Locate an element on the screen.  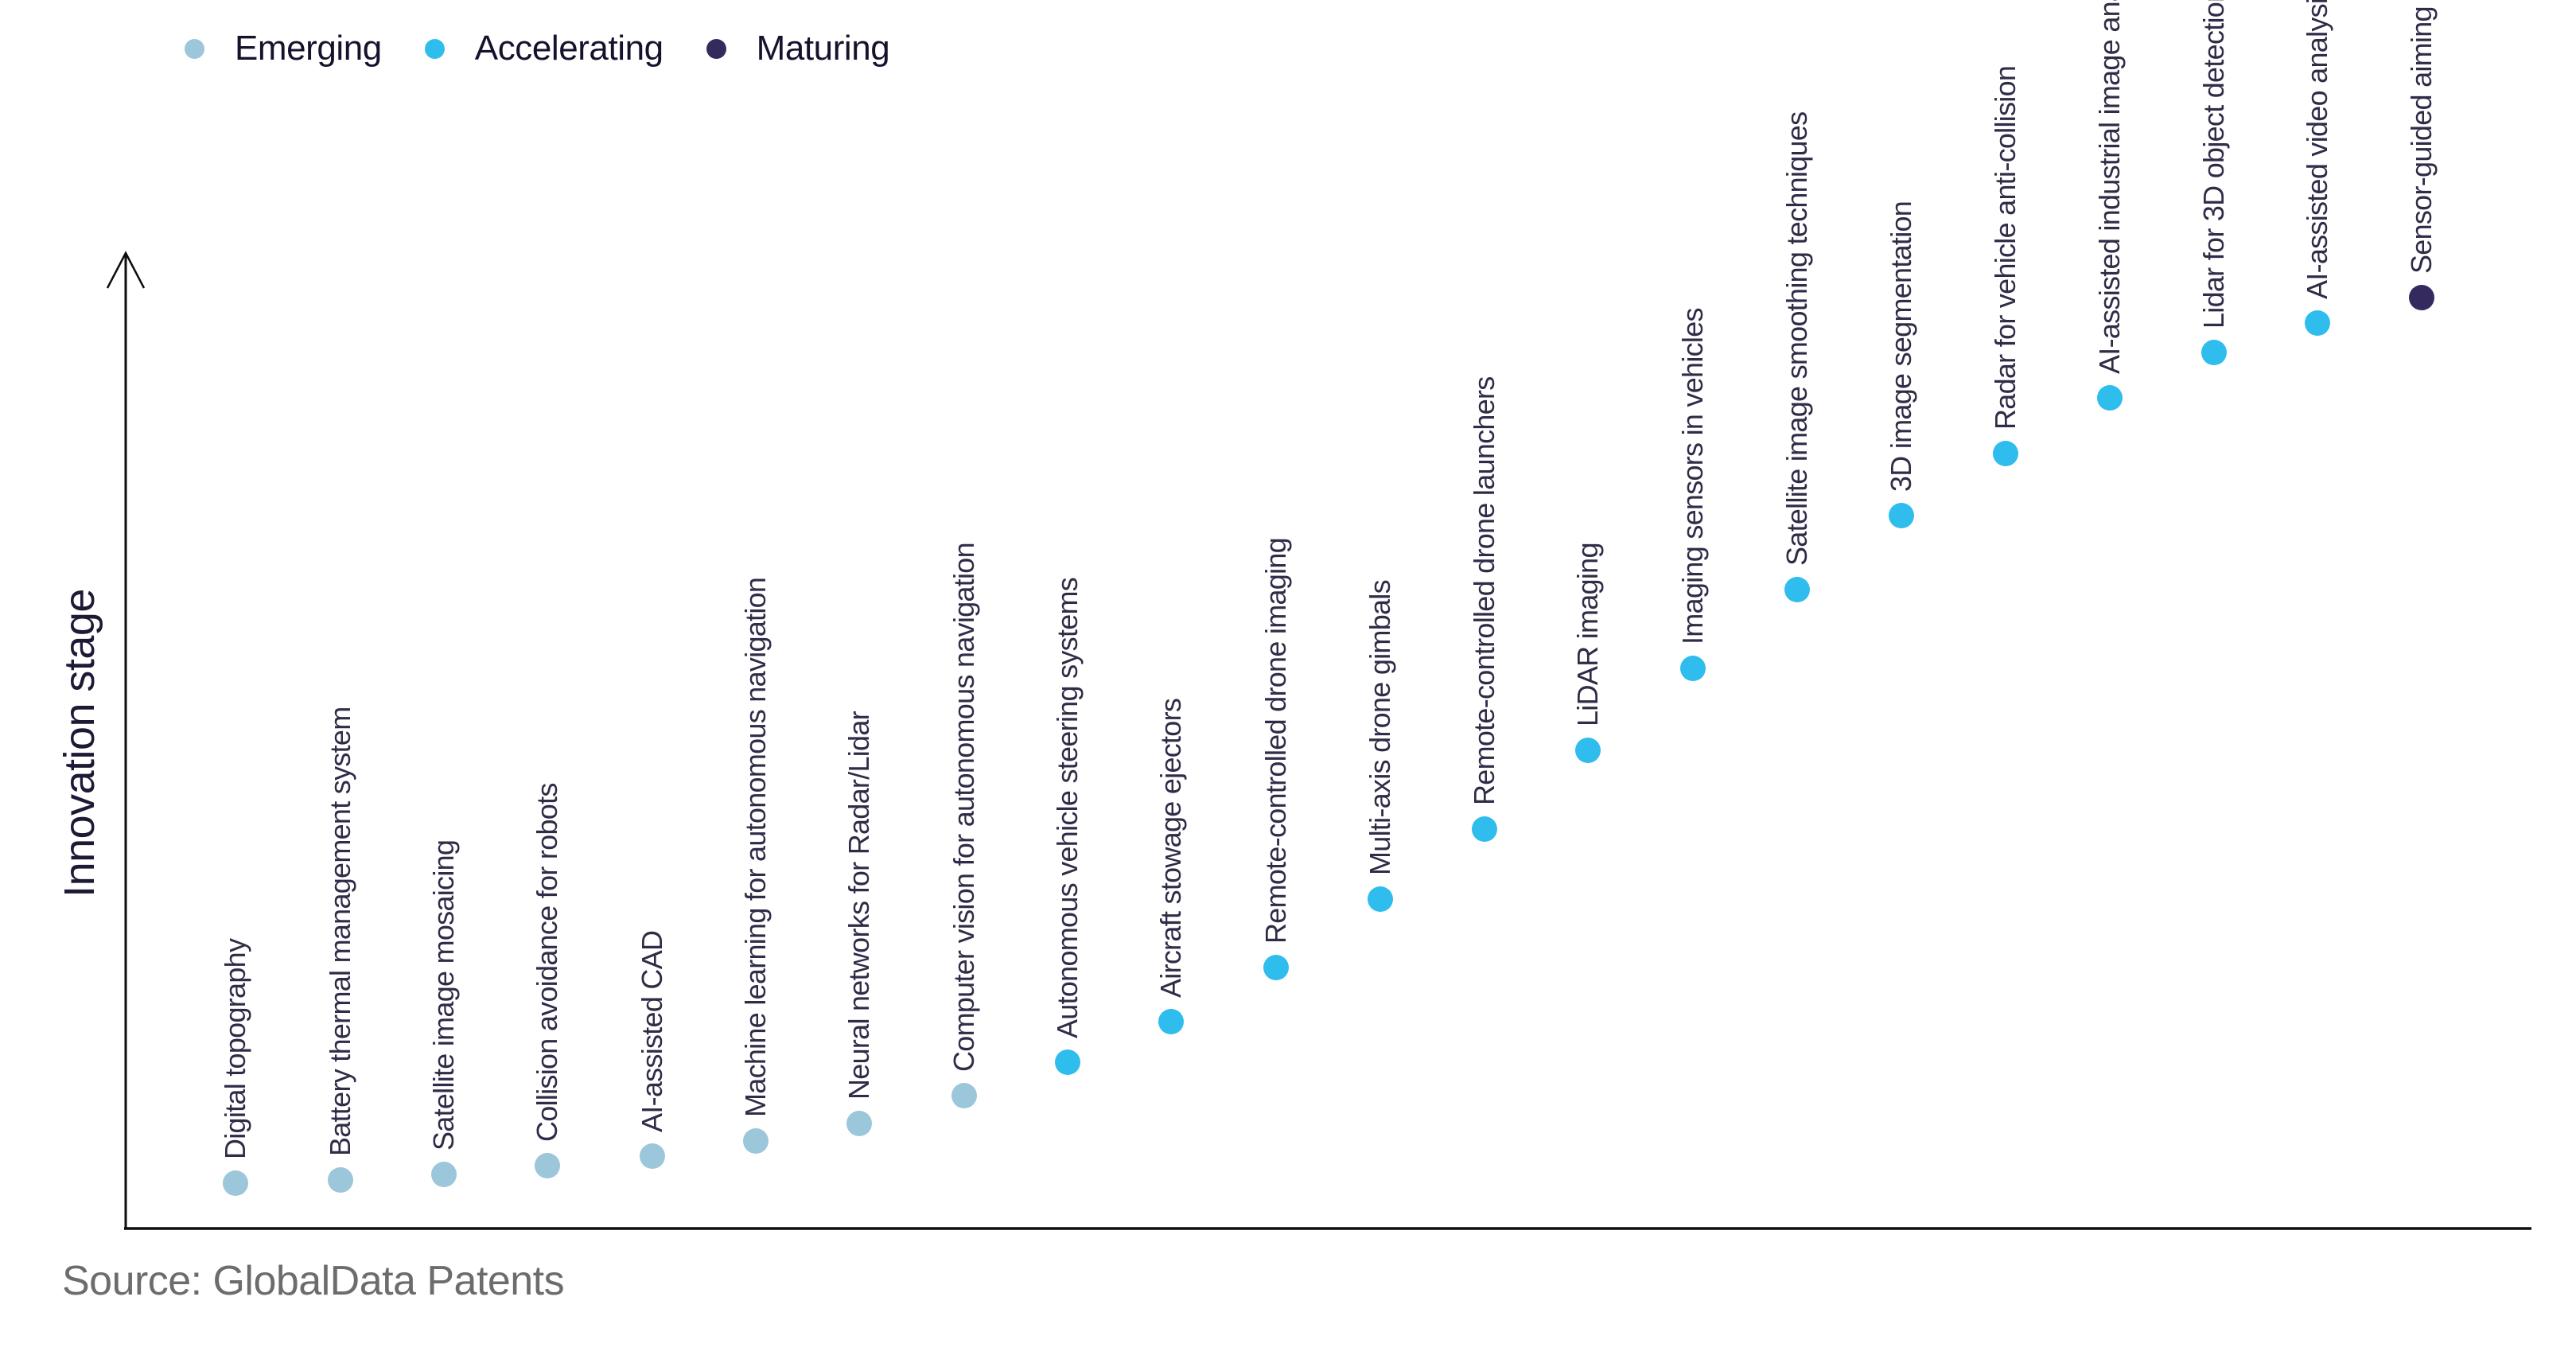
data-point-label: Radar for vehicle anti-collision is located at coordinates (2005, 247).